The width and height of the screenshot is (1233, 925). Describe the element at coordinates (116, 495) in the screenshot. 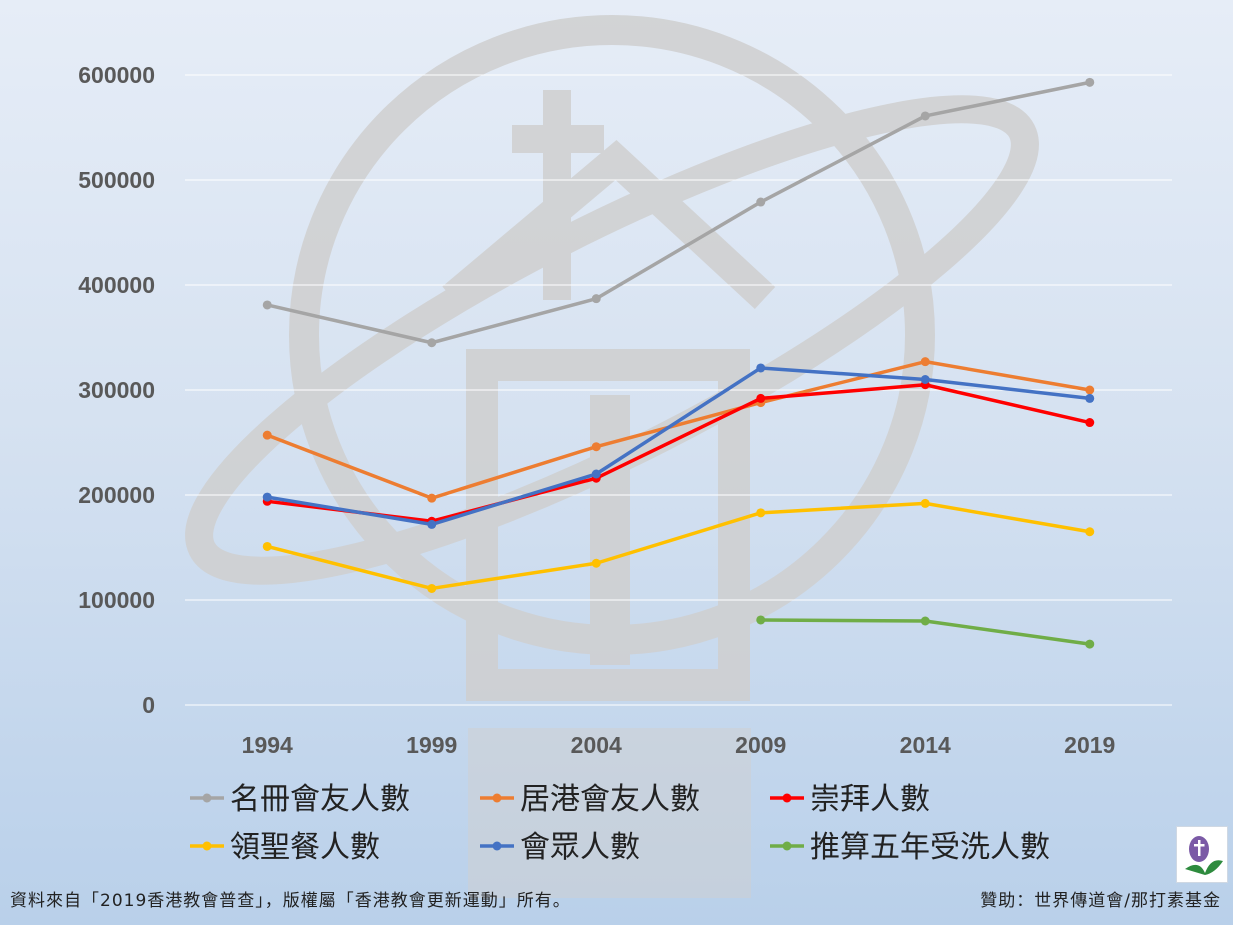

I see `y-tick-label: 200000` at that location.